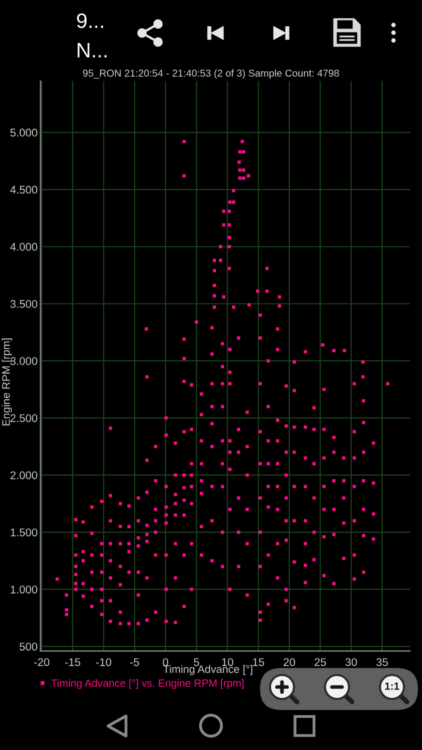 Image resolution: width=422 pixels, height=750 pixels. What do you see at coordinates (24, 590) in the screenshot?
I see `y-tick-label: 1.000` at bounding box center [24, 590].